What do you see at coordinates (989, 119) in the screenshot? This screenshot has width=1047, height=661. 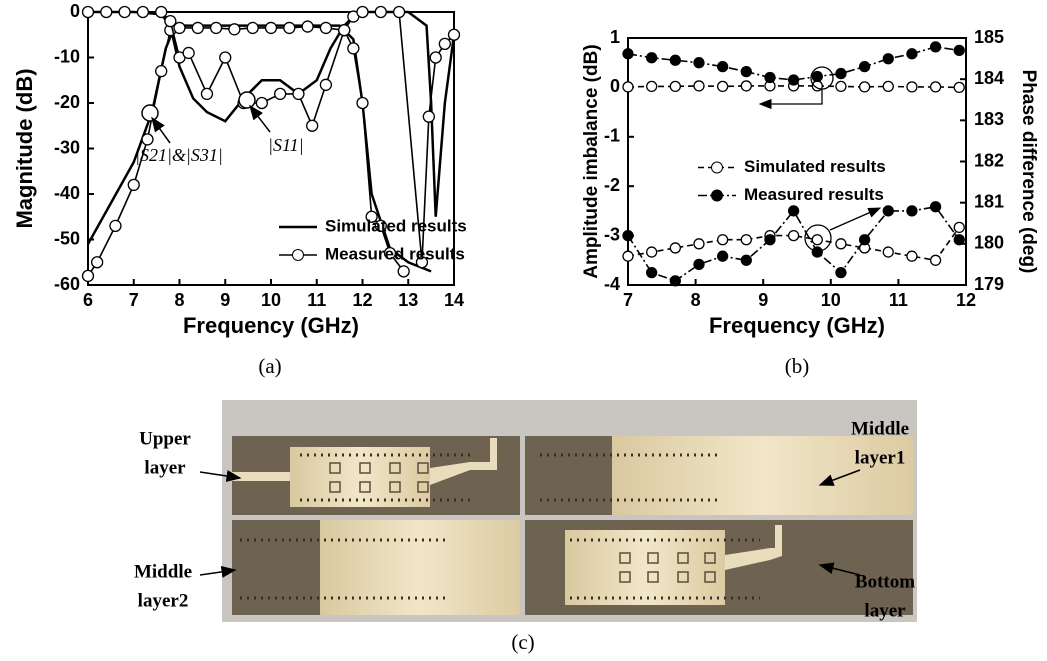 I see `y2-tick-label: 183` at bounding box center [989, 119].